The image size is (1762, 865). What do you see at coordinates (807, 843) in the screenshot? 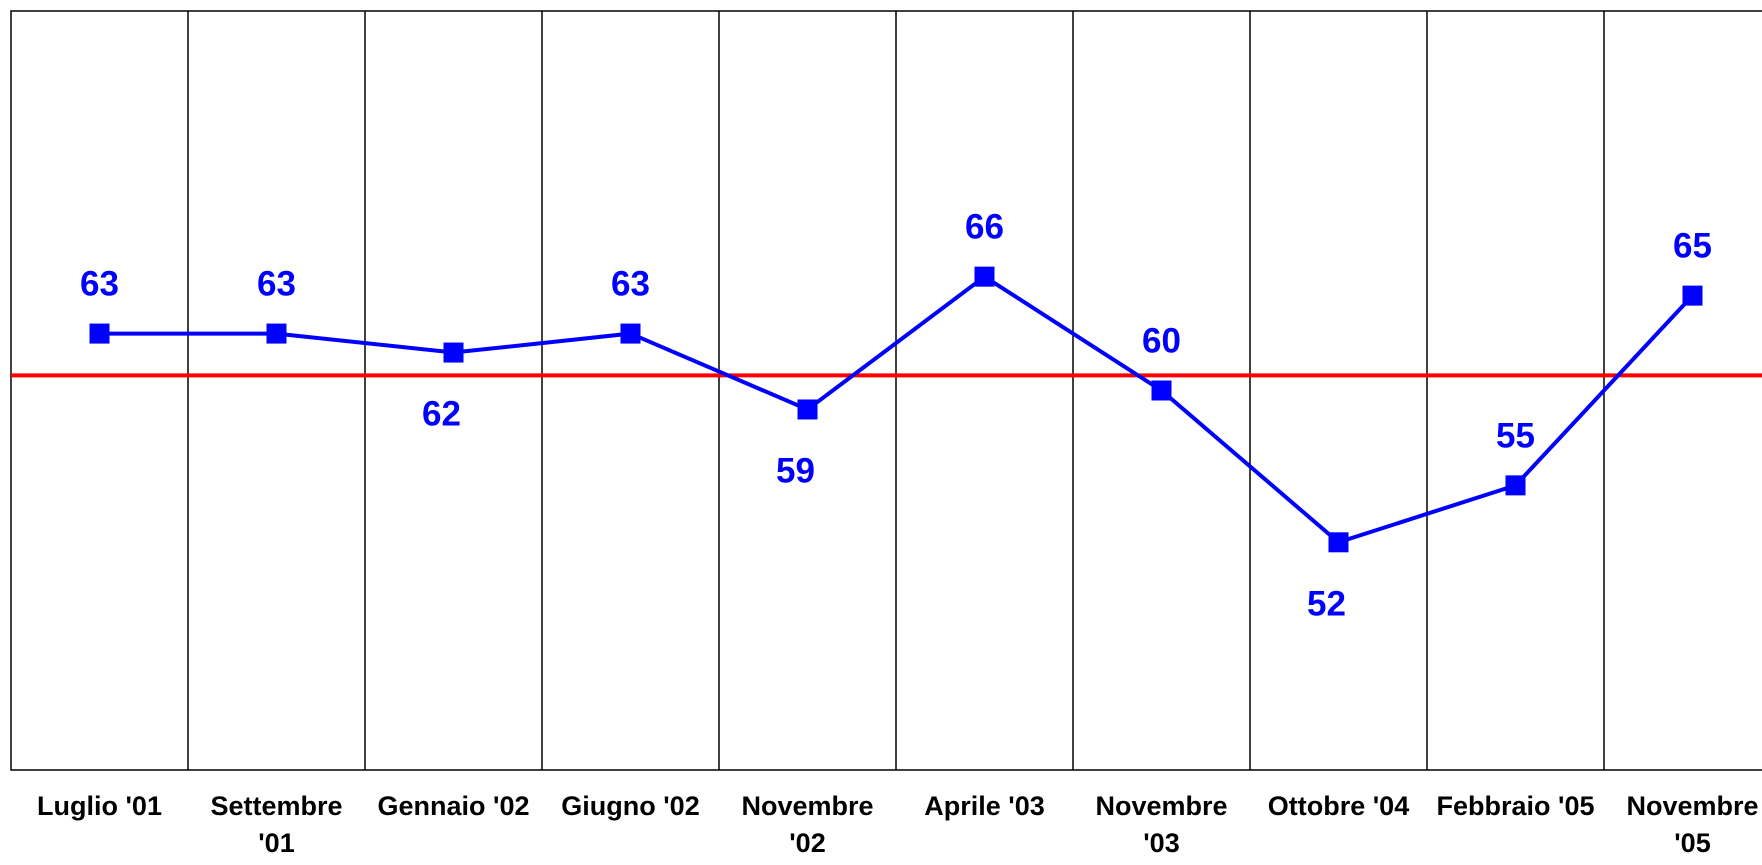
I see `x-tick-label-line: '02` at bounding box center [807, 843].